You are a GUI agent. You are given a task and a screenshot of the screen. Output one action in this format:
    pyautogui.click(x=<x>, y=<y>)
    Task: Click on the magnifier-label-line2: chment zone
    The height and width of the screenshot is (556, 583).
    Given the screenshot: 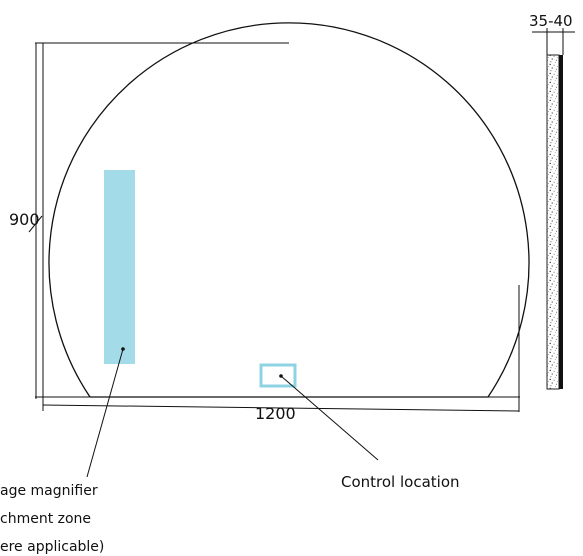 What is the action you would take?
    pyautogui.click(x=45, y=519)
    